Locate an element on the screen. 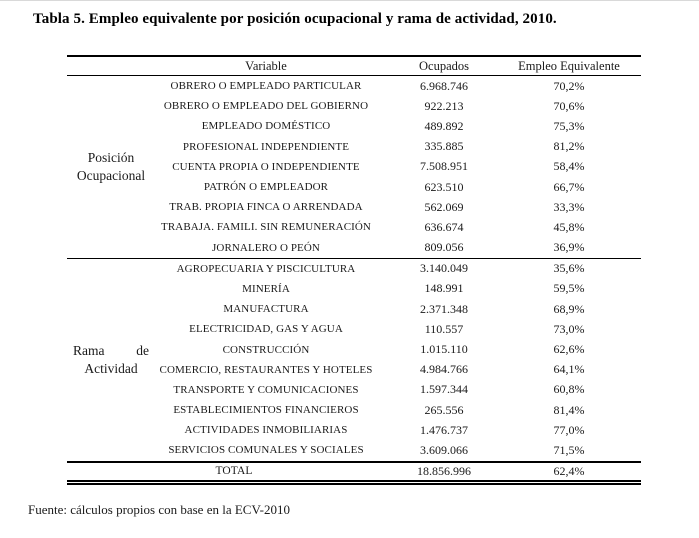 Image resolution: width=699 pixels, height=538 pixels. table-row: PATRÓN O EMPLEADOR 623.510 66,7% is located at coordinates (398, 187).